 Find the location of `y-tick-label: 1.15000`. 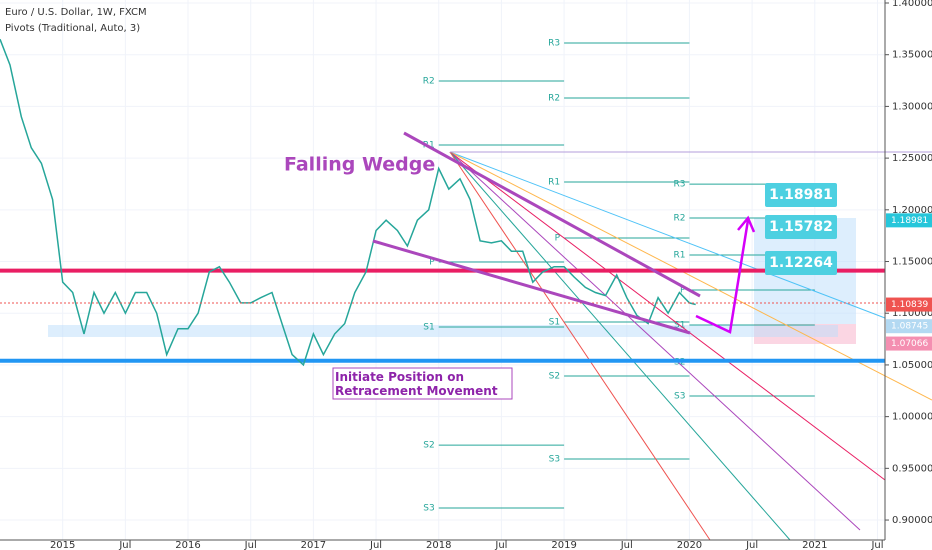

y-tick-label: 1.15000 is located at coordinates (912, 262).